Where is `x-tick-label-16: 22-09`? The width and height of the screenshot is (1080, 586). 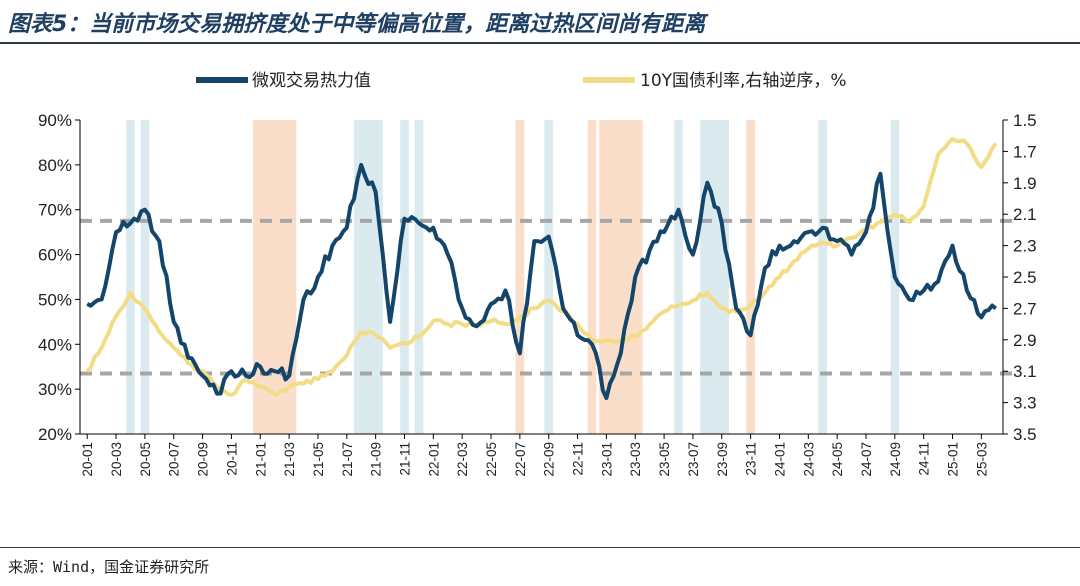 x-tick-label-16: 22-09 is located at coordinates (549, 459).